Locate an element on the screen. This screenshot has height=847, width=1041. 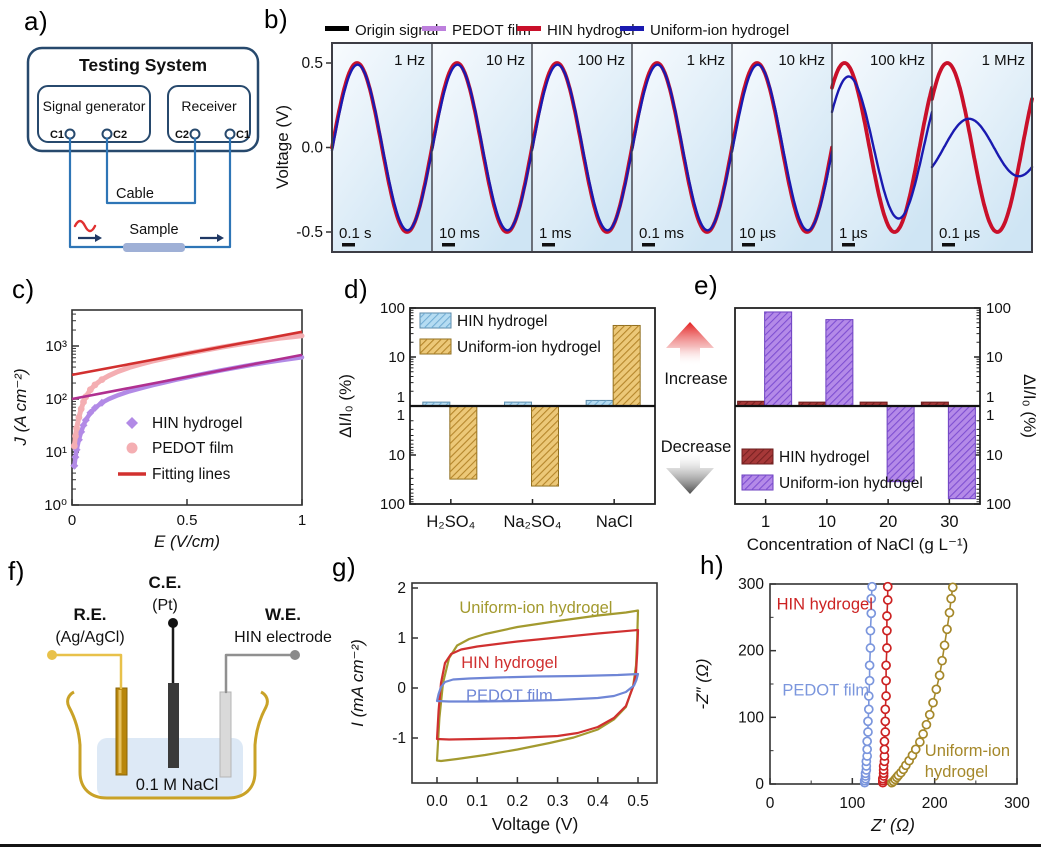
c-ytick: 10⁰ is located at coordinates (55, 505).